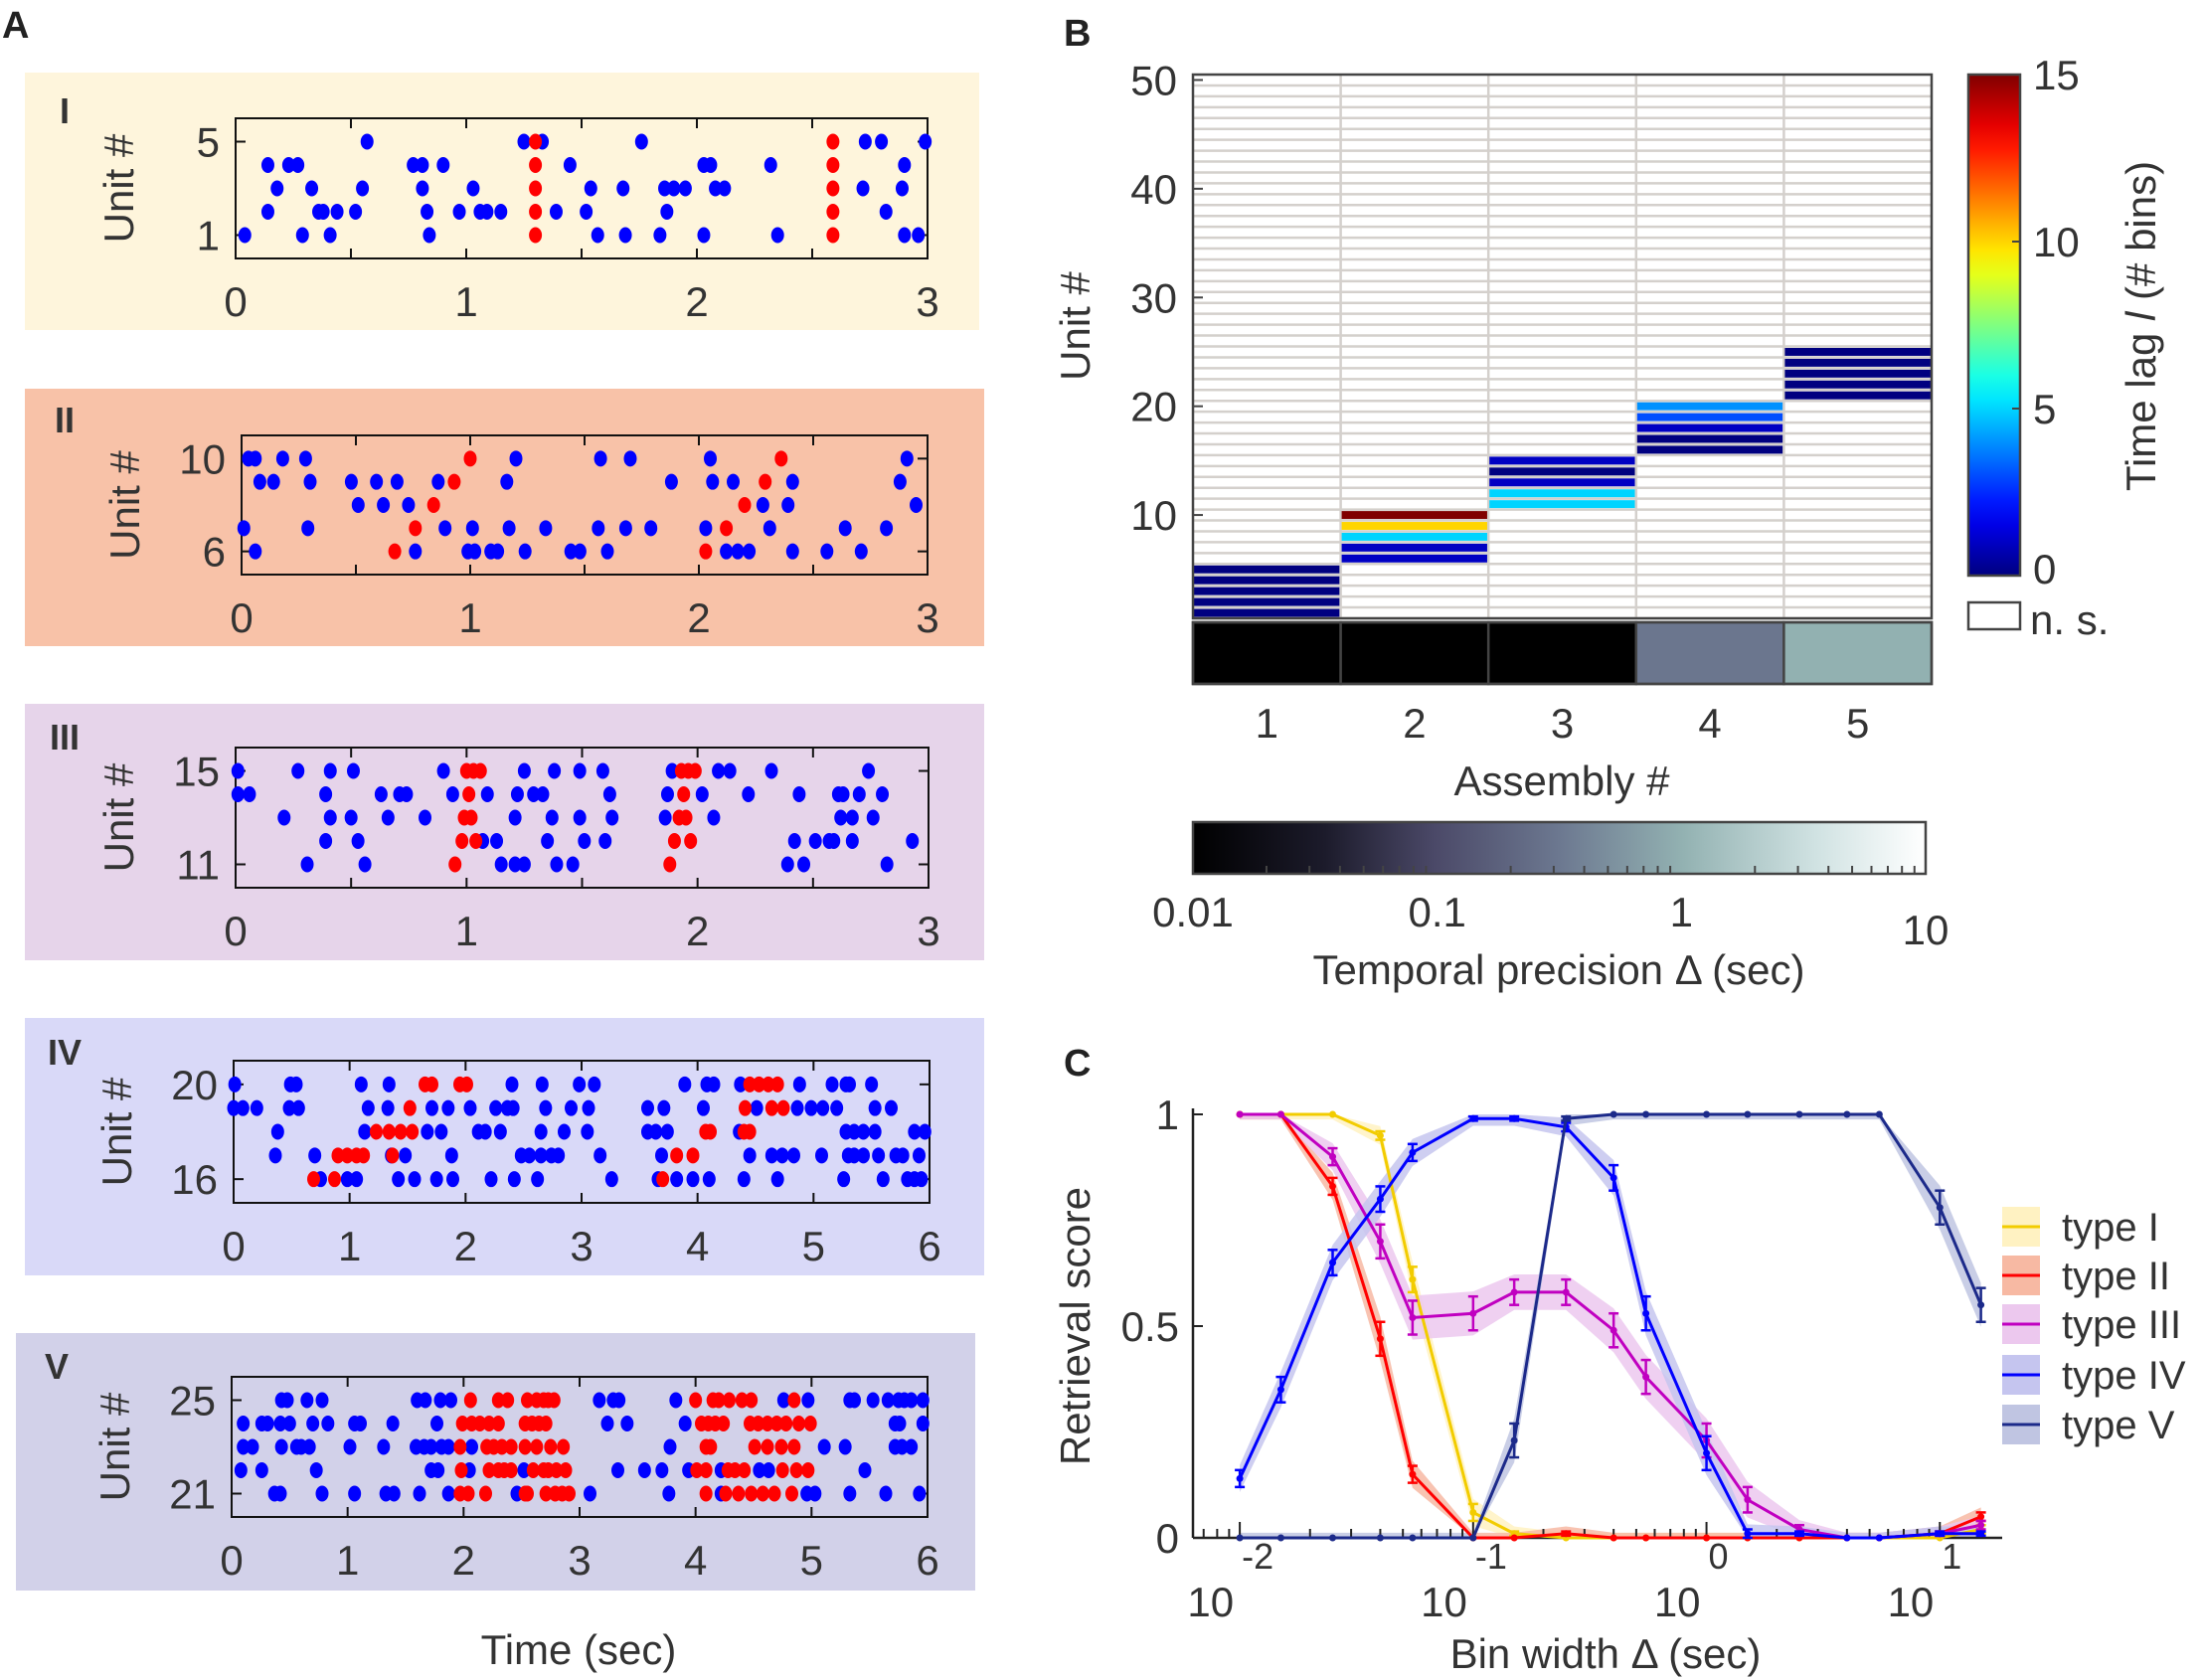 The width and height of the screenshot is (2203, 1680). What do you see at coordinates (1267, 723) in the screenshot?
I see `assembly-tick-label: 1` at bounding box center [1267, 723].